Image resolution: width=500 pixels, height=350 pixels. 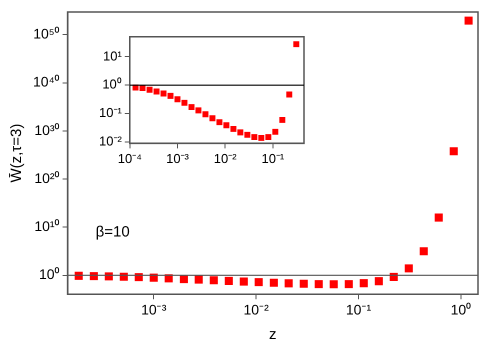 I want to click on y-tick-label: 10²⁰, so click(x=47, y=178).